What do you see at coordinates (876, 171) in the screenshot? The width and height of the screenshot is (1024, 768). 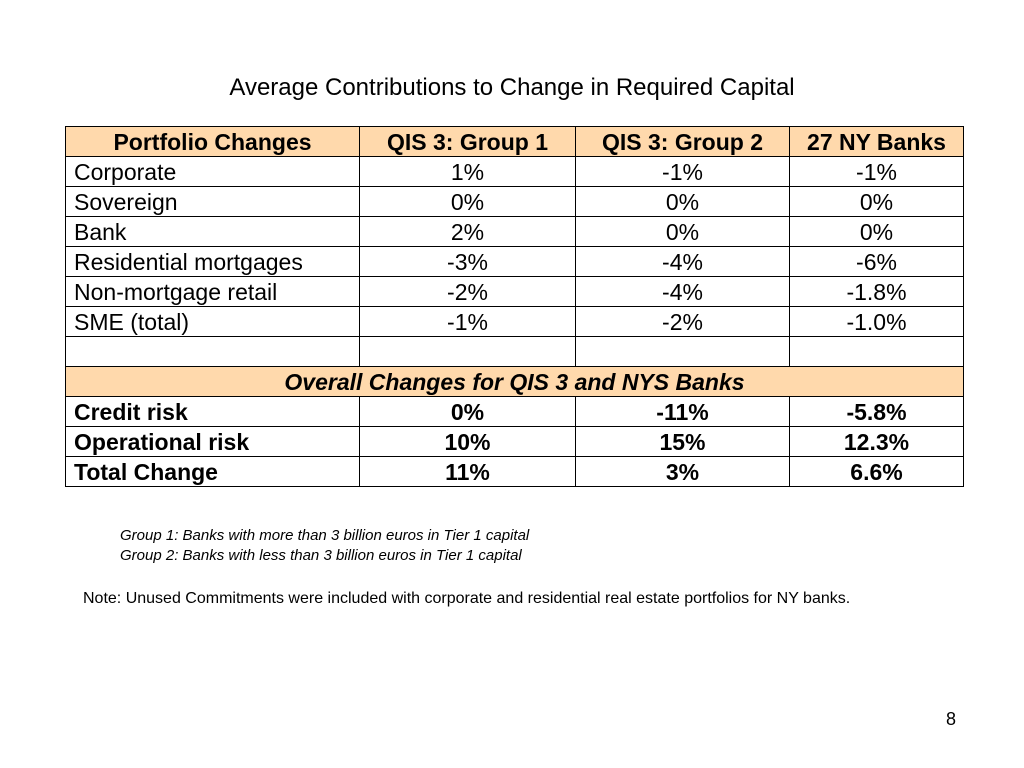 I see `cell-ny-banks: -1%` at bounding box center [876, 171].